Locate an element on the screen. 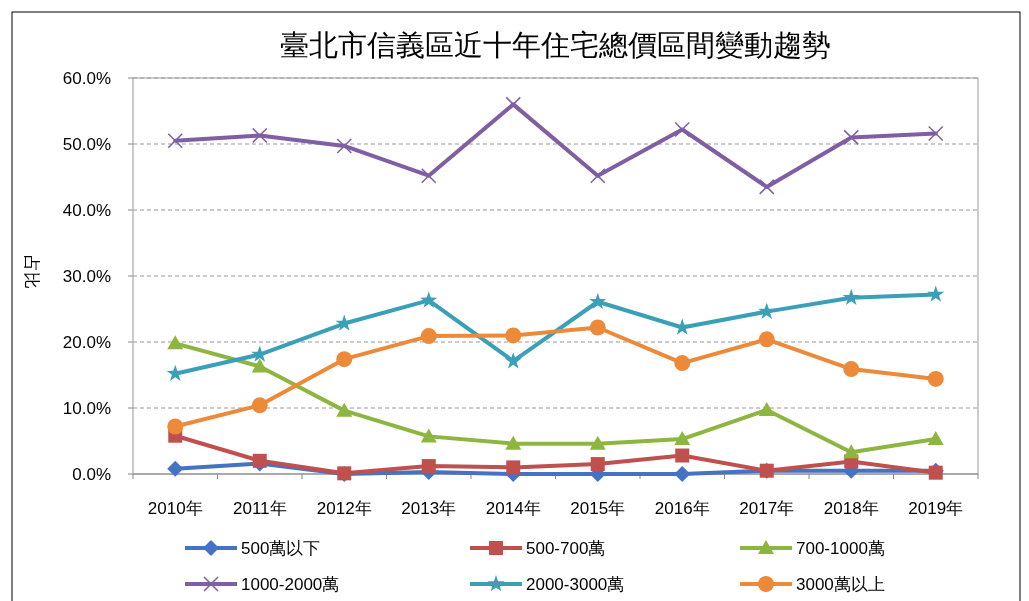 The height and width of the screenshot is (601, 1029). legend-label: 500-700萬 is located at coordinates (566, 548).